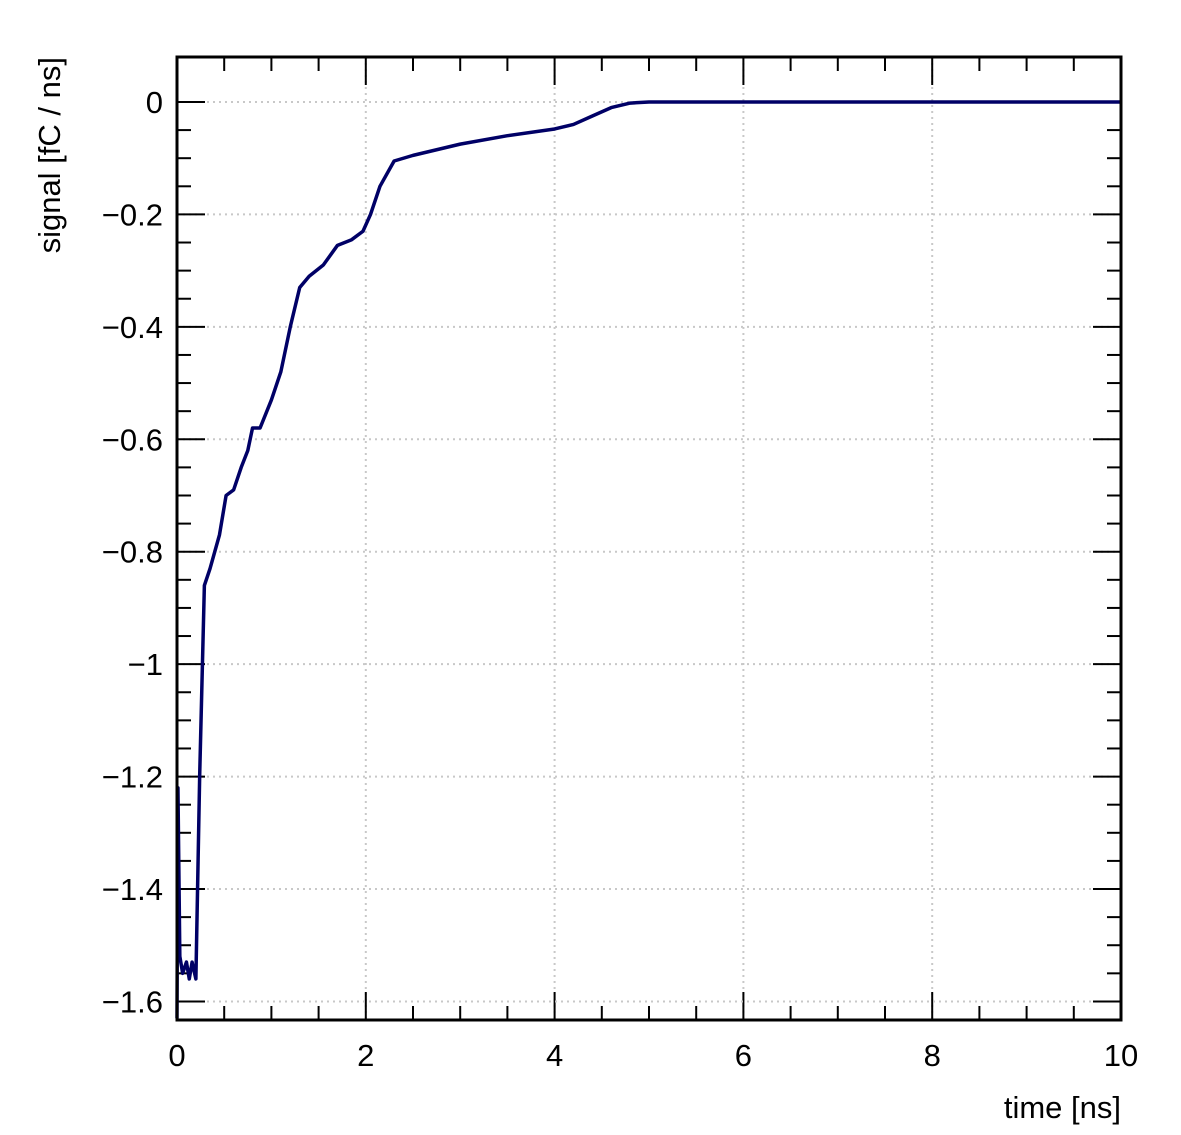 This screenshot has height=1135, width=1181. I want to click on x-tick-label: 2, so click(365, 1055).